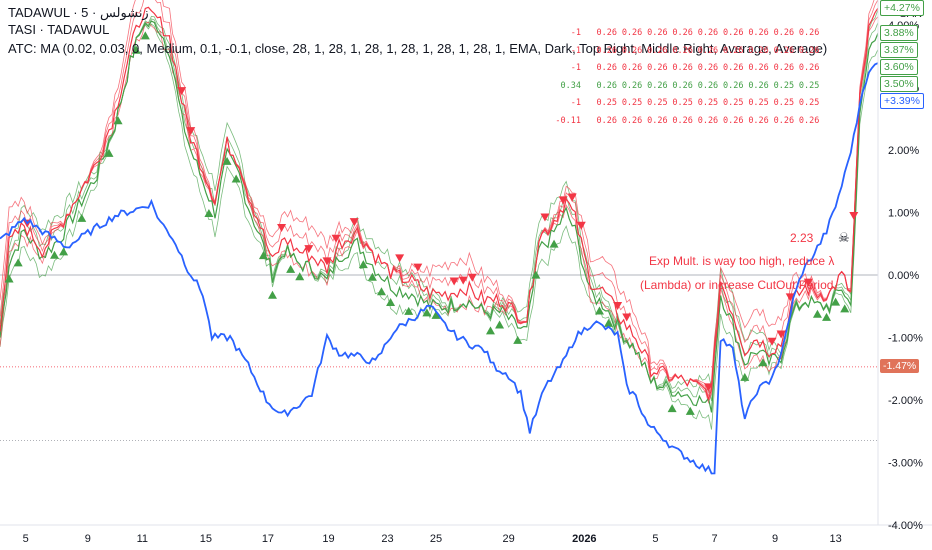  What do you see at coordinates (903, 214) in the screenshot?
I see `y-tick-label: 1.00%` at bounding box center [903, 214].